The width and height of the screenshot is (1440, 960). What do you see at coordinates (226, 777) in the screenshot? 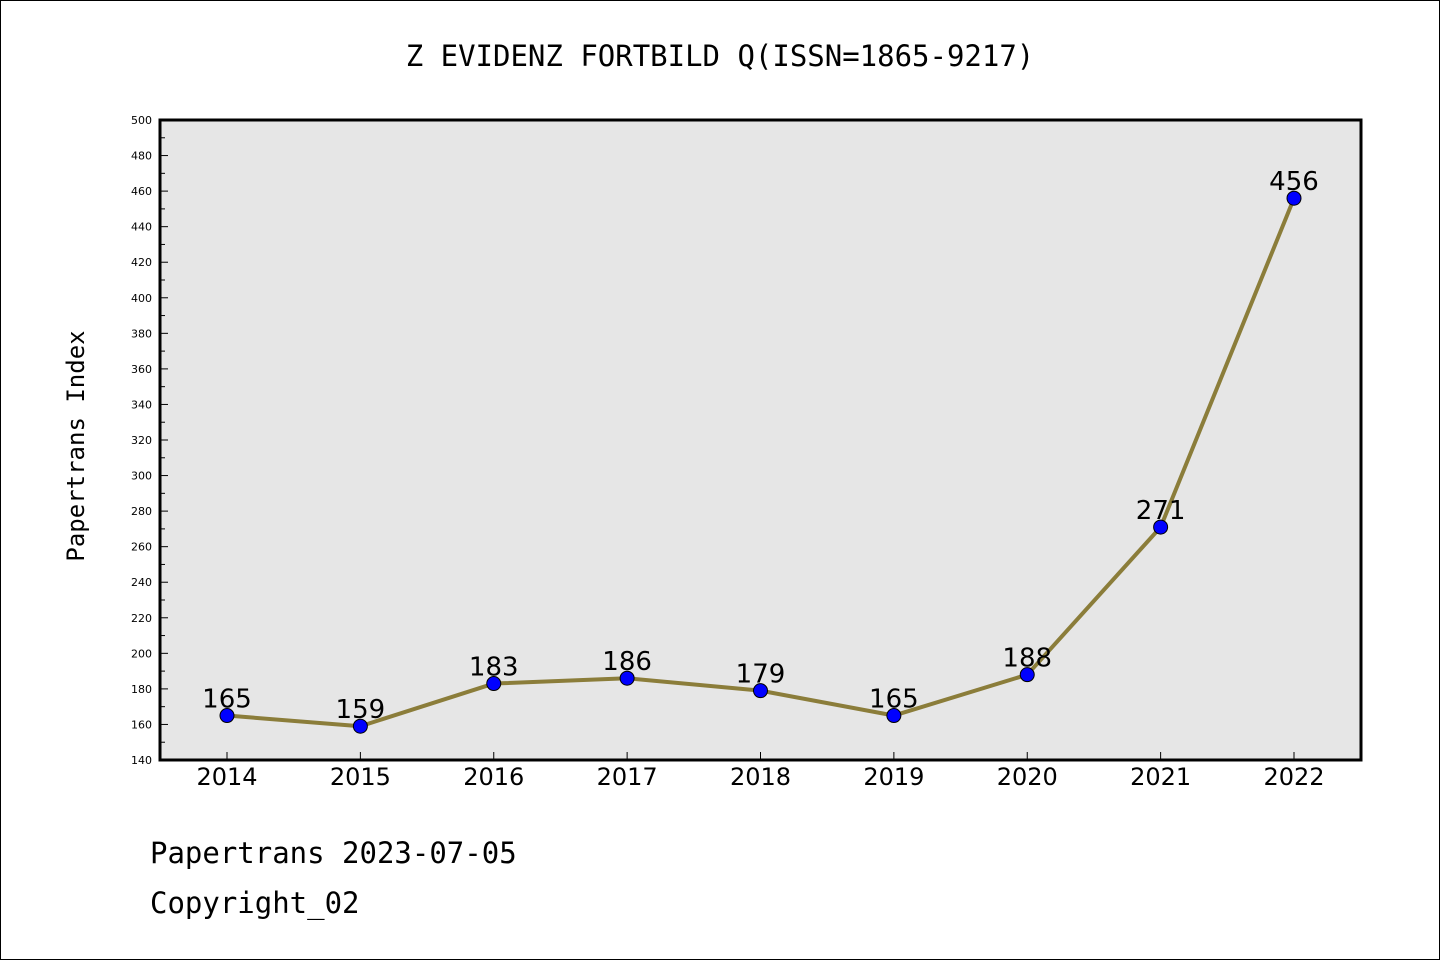
I see `x-tick-label: 2014` at bounding box center [226, 777].